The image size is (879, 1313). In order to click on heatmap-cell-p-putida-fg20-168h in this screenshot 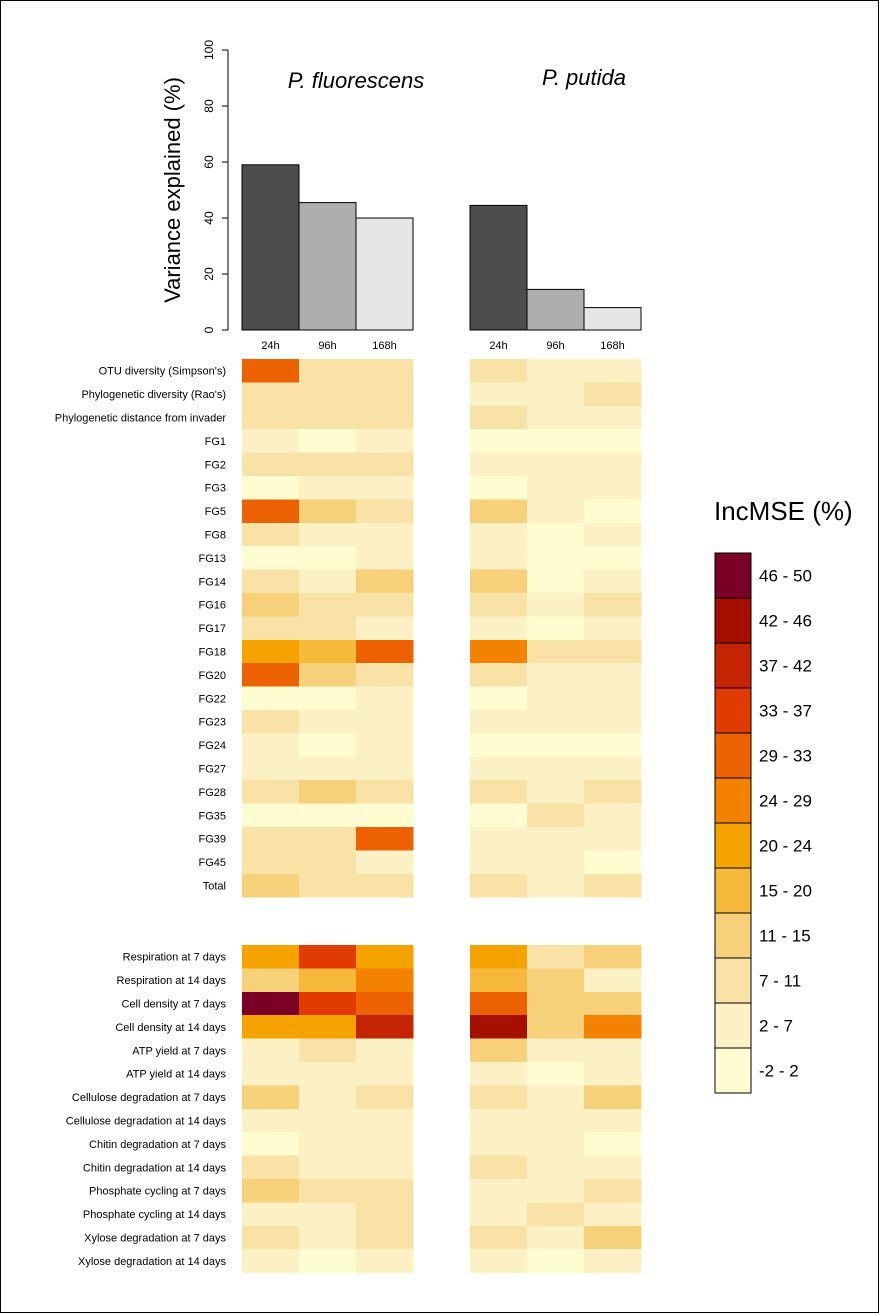, I will do `click(613, 675)`.